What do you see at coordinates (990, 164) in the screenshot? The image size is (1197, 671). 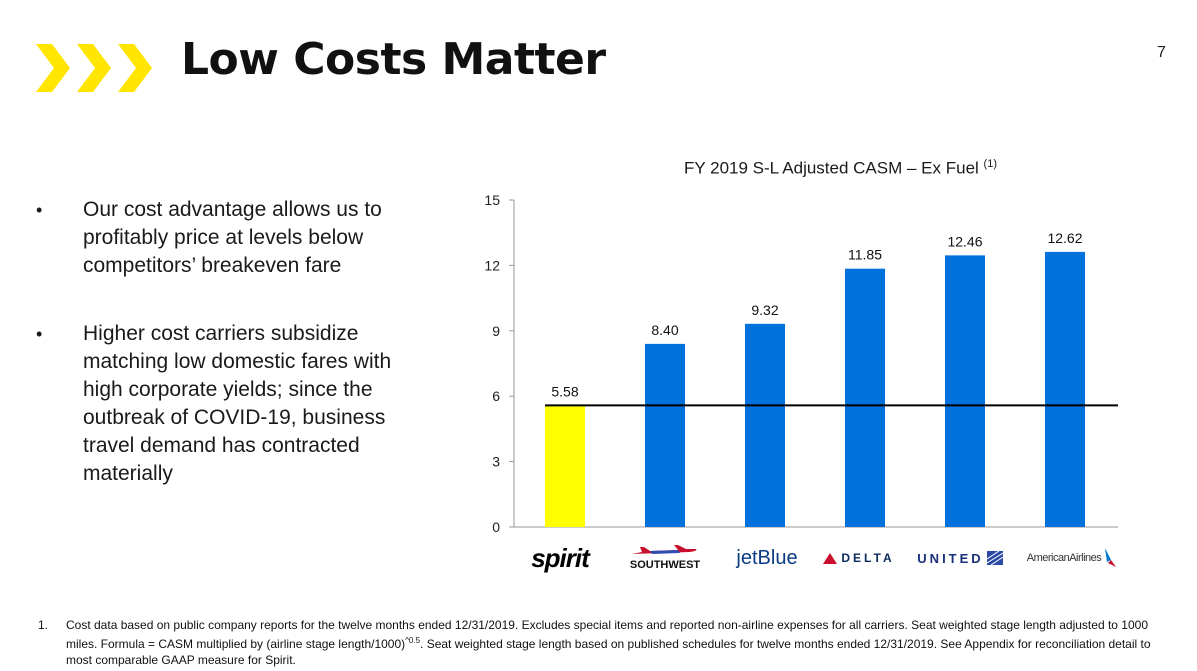 I see `chart-title-footnote: (1)` at bounding box center [990, 164].